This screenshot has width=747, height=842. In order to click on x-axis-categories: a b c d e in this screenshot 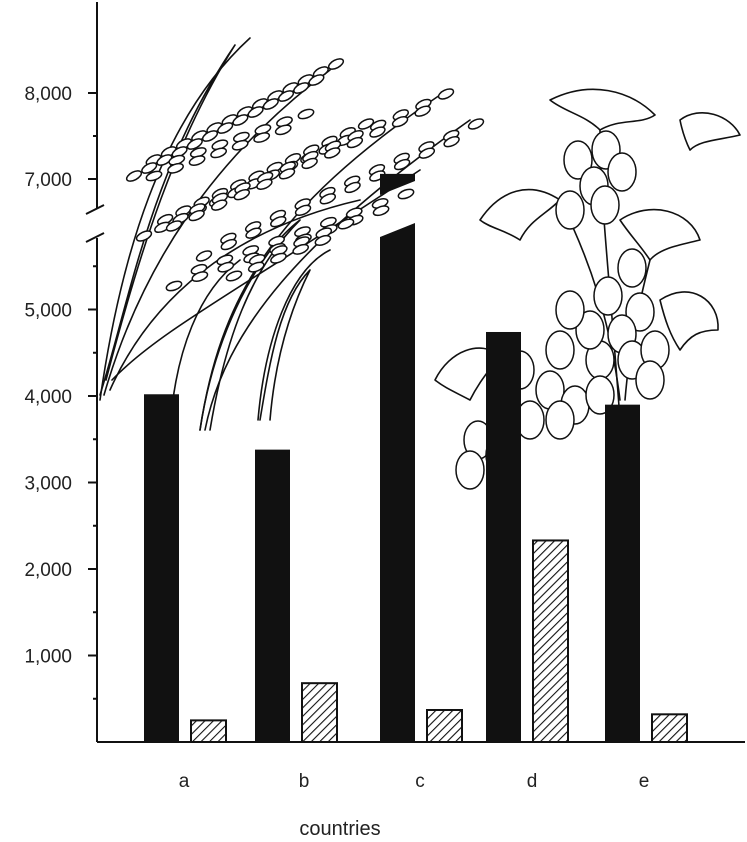, I will do `click(414, 781)`.